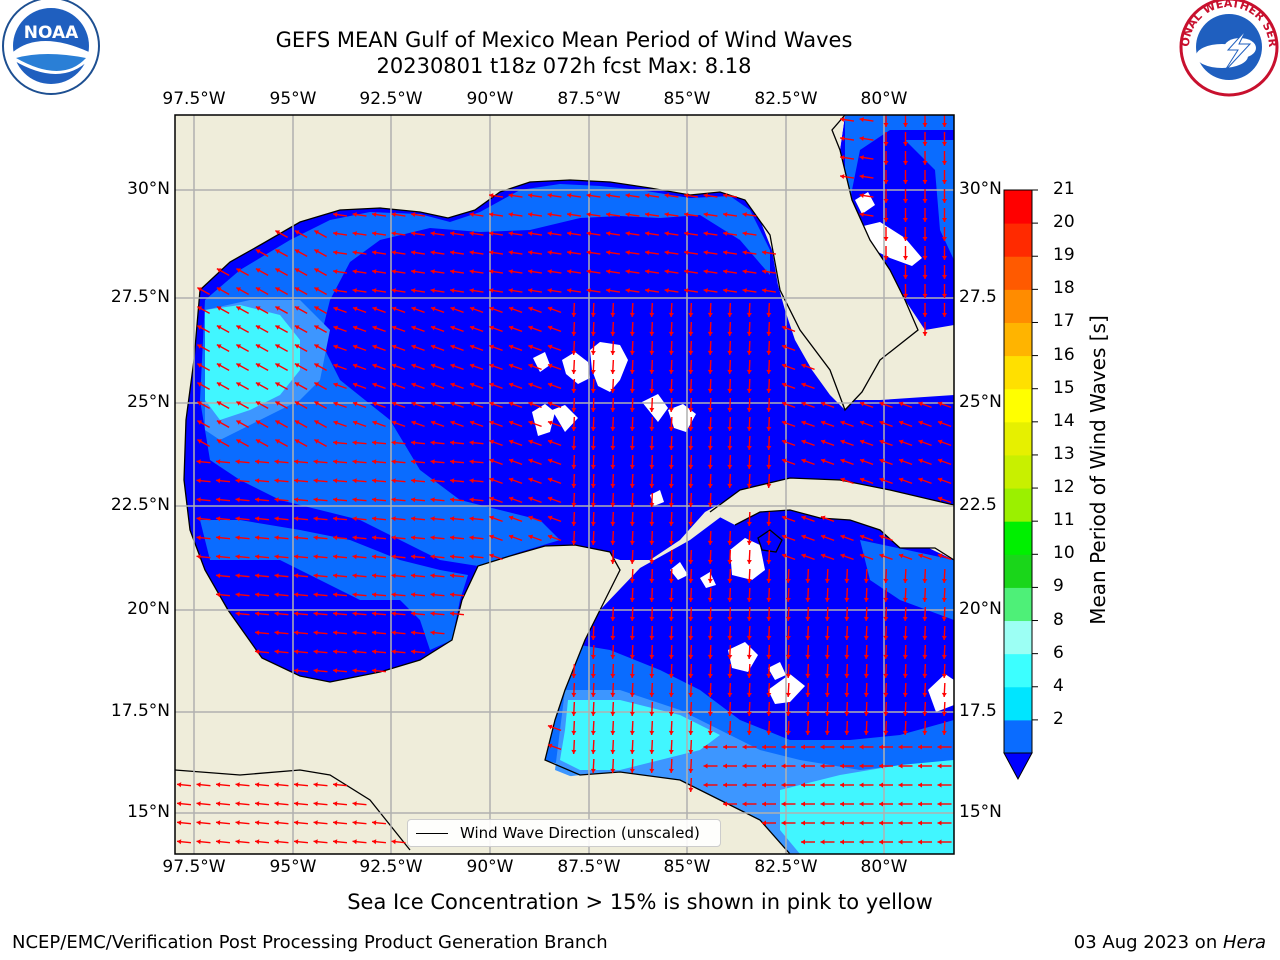 Image resolution: width=1280 pixels, height=960 pixels. I want to click on colorbar-tick-label: 11, so click(1064, 520).